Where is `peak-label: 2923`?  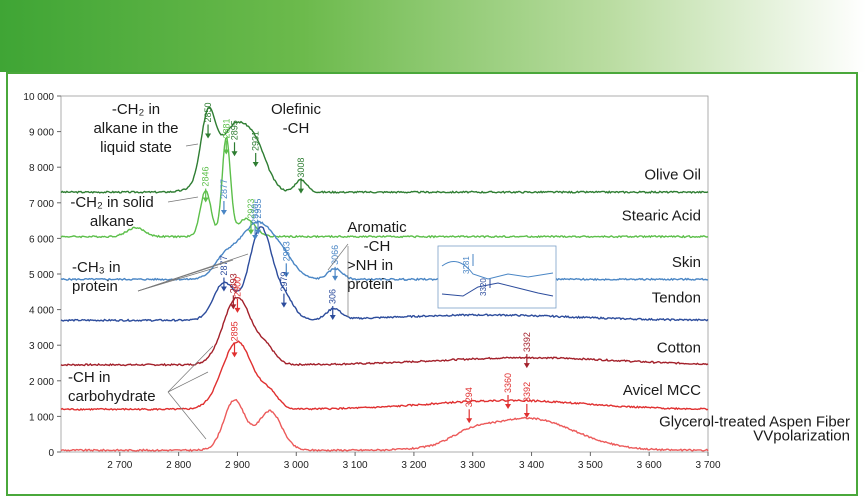
peak-label: 2923 is located at coordinates (251, 209).